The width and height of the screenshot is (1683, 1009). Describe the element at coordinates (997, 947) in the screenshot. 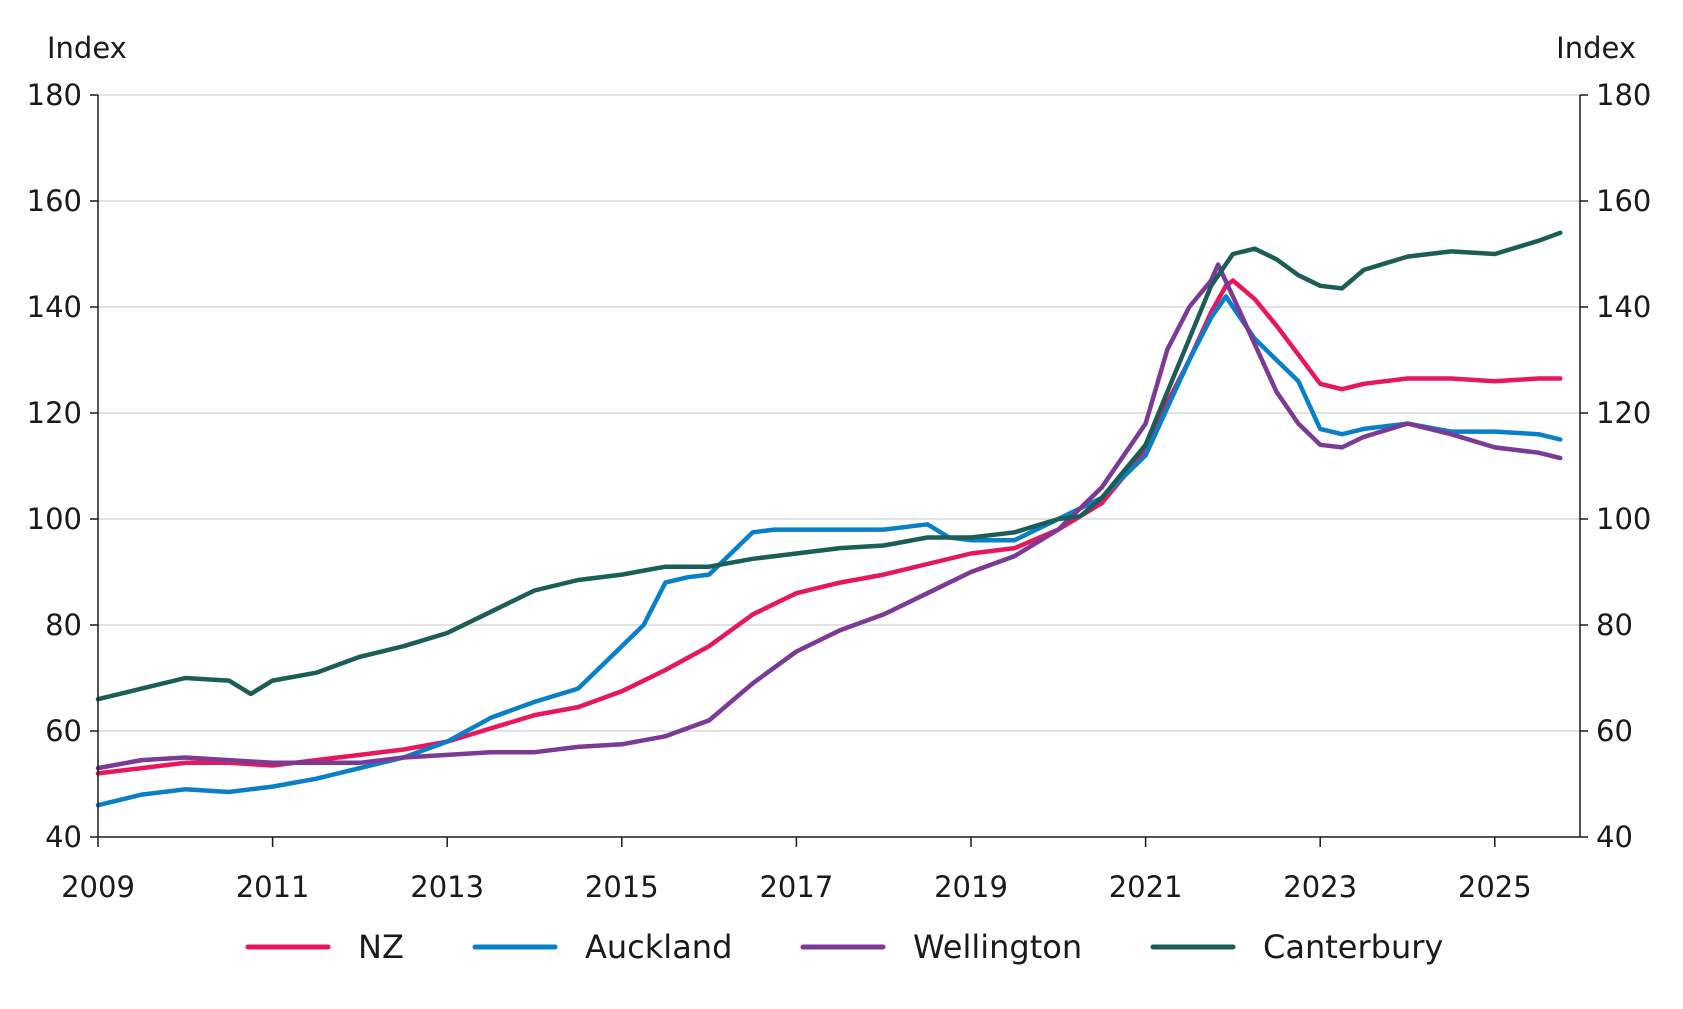

I see `legend-label: Wellington` at that location.